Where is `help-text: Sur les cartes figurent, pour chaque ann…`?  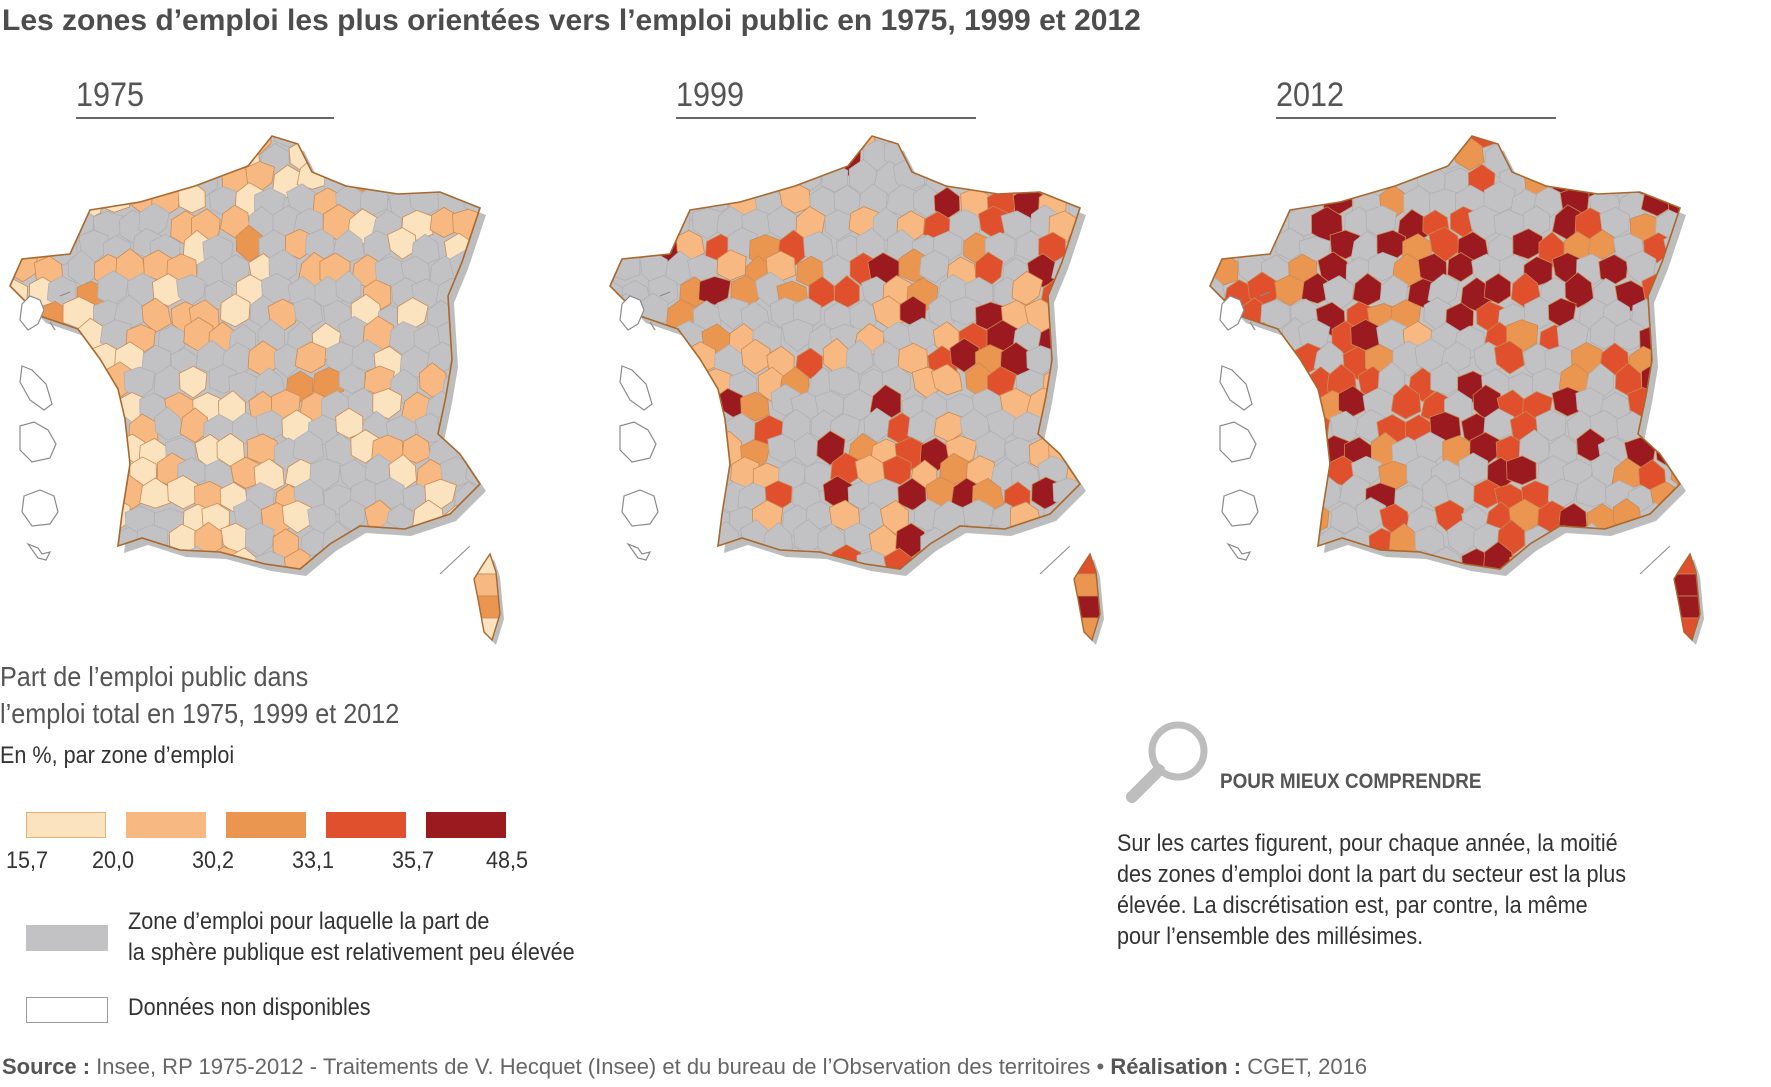 help-text: Sur les cartes figurent, pour chaque ann… is located at coordinates (1372, 890).